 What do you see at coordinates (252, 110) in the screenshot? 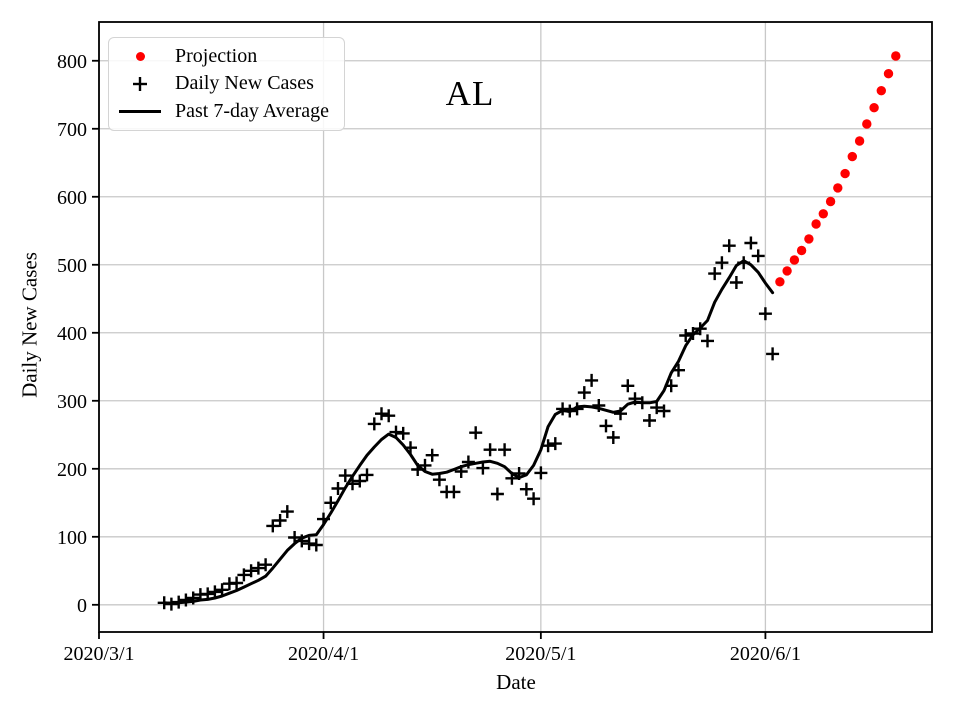
I see `legend-label-past-7day-average: Past 7-day Average` at bounding box center [252, 110].